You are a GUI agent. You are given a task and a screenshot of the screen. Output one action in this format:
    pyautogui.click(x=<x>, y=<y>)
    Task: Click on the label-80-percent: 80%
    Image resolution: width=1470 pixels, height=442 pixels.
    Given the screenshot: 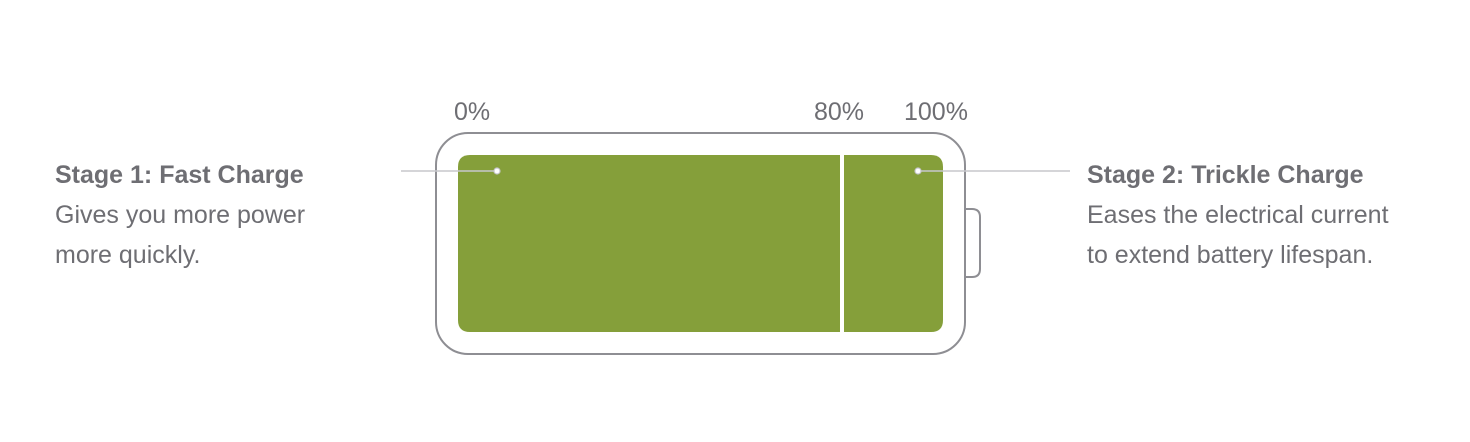 What is the action you would take?
    pyautogui.click(x=839, y=112)
    